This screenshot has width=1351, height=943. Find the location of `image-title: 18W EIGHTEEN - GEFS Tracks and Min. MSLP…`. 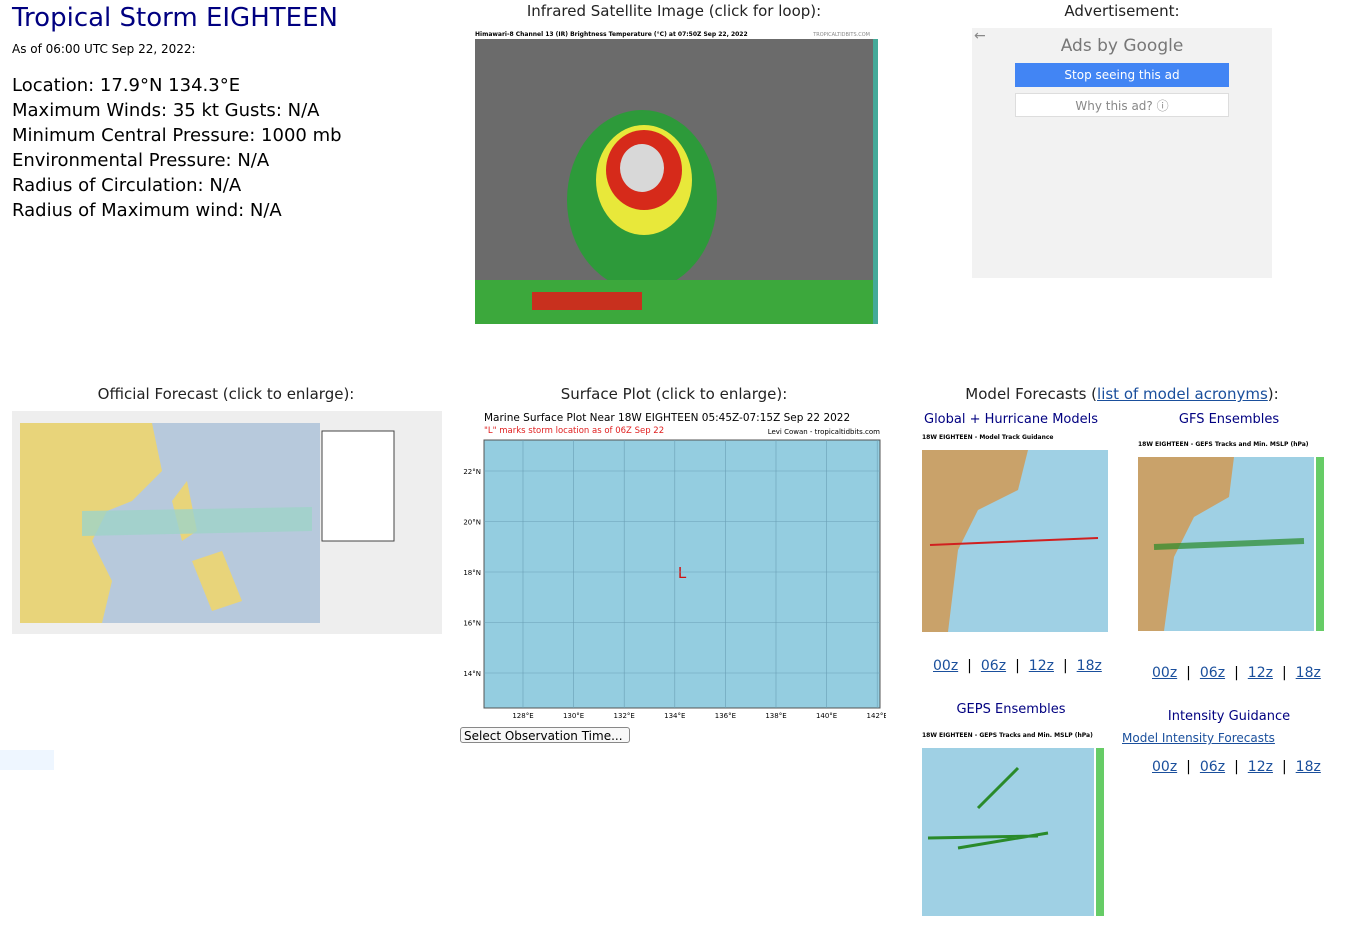

image-title: 18W EIGHTEEN - GEFS Tracks and Min. MSLP… is located at coordinates (1223, 444).